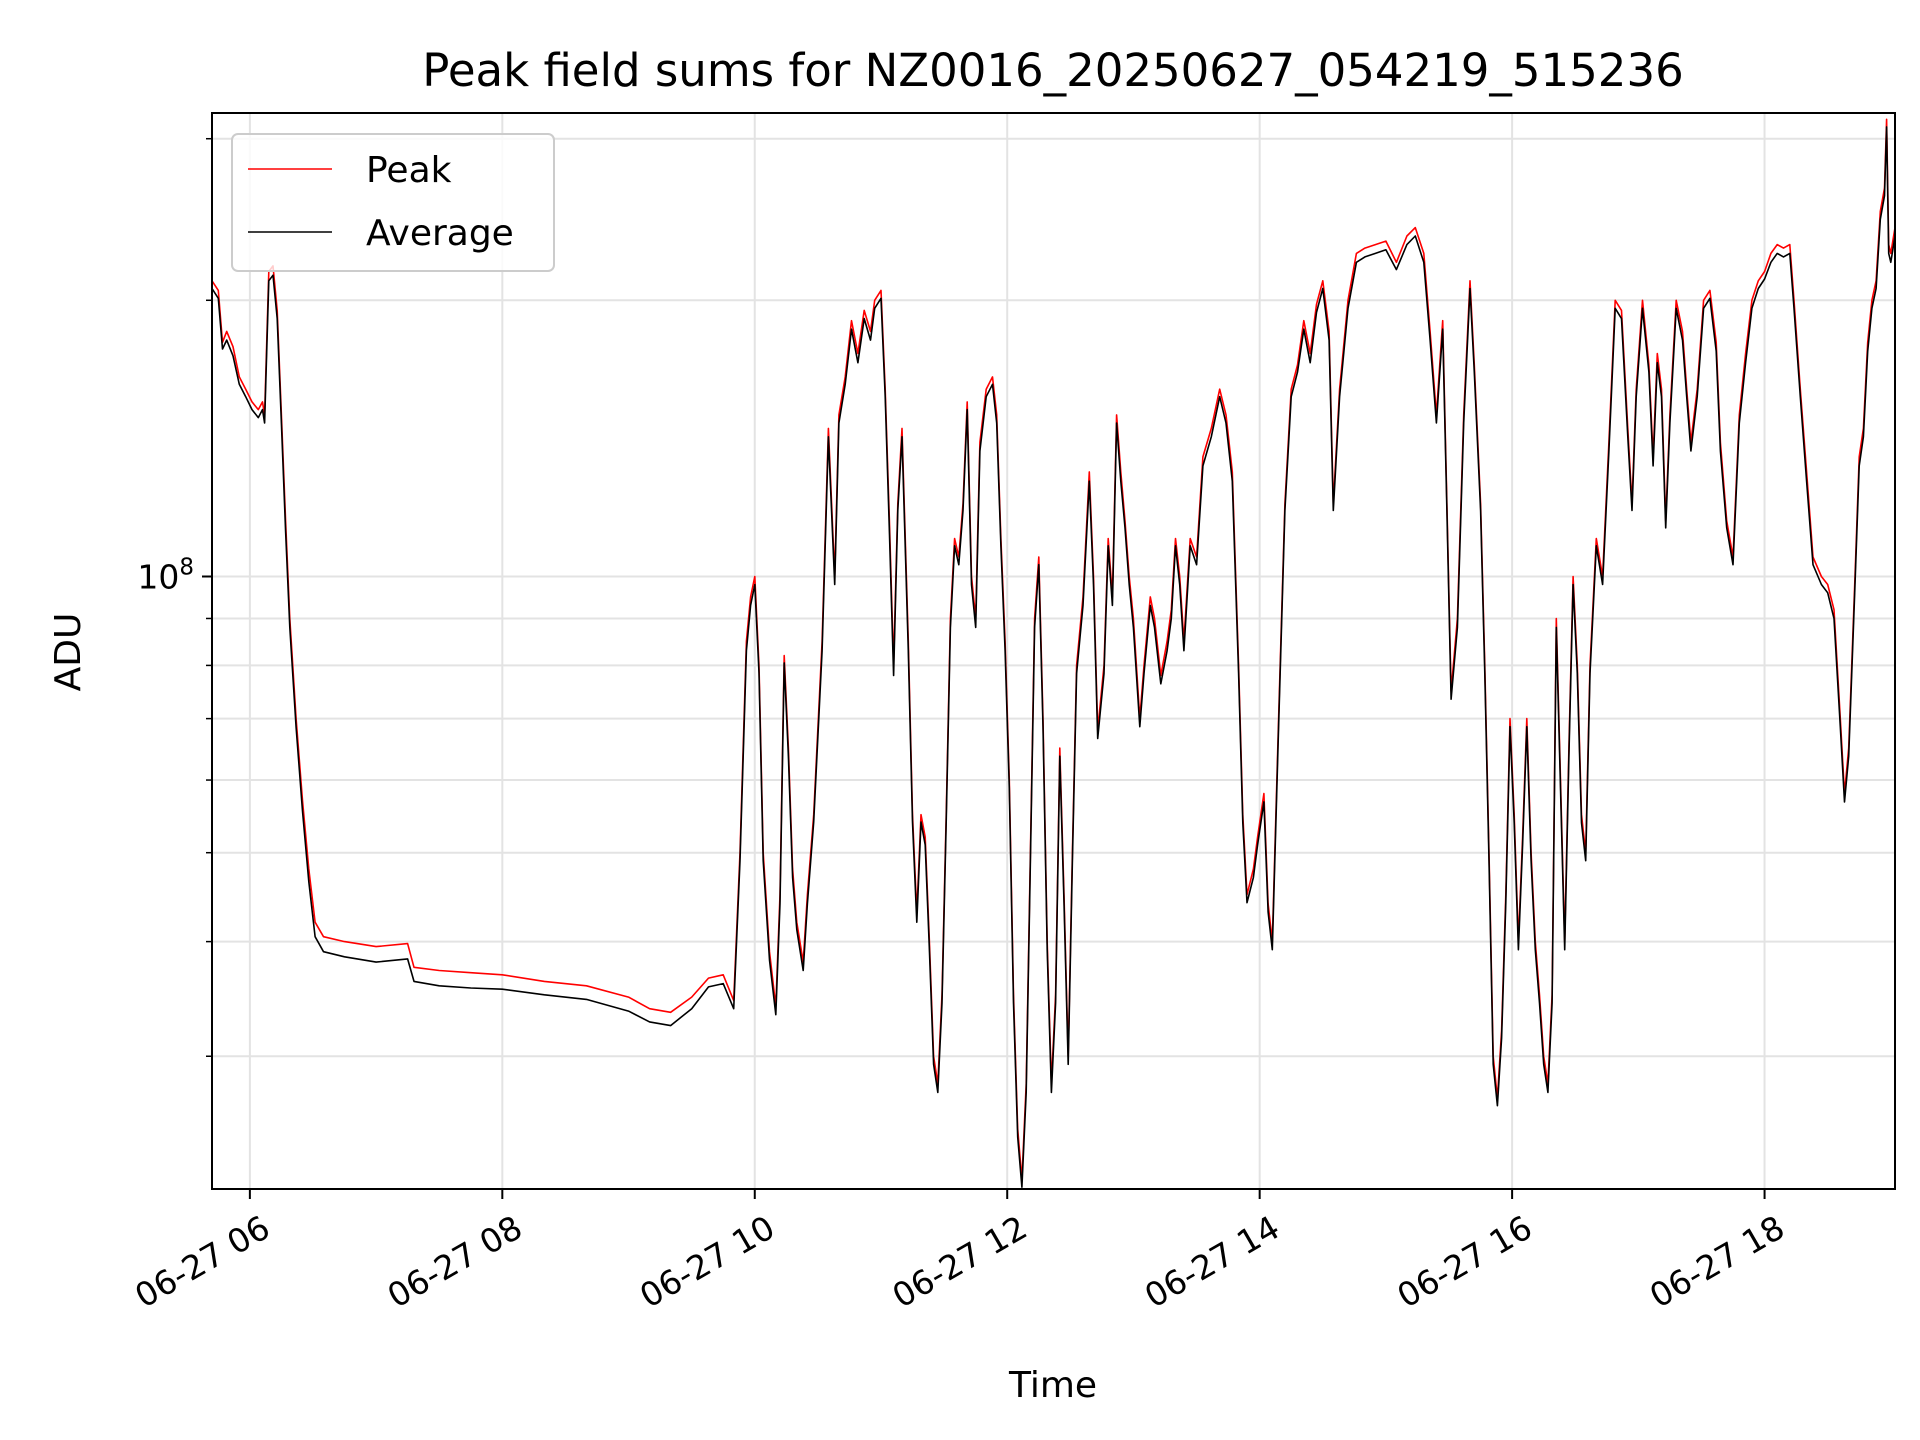 The width and height of the screenshot is (1920, 1440). I want to click on y-axis-label: ADU, so click(68, 652).